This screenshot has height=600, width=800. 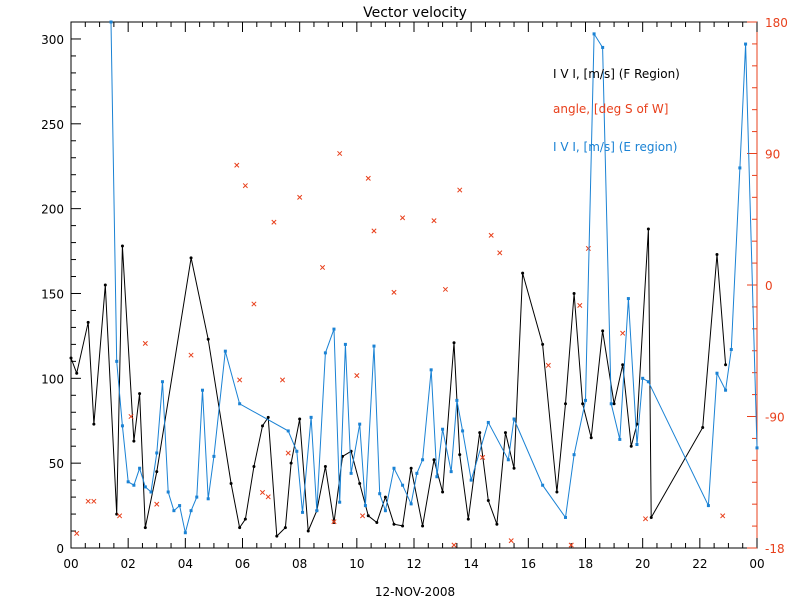 What do you see at coordinates (471, 564) in the screenshot?
I see `x-tick-label: 14` at bounding box center [471, 564].